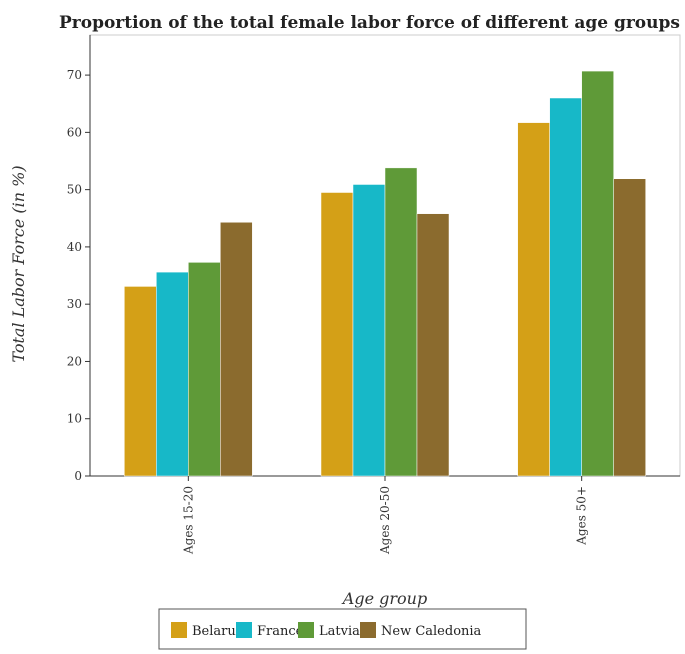 The width and height of the screenshot is (685, 654). I want to click on legend-label: France, so click(280, 631).